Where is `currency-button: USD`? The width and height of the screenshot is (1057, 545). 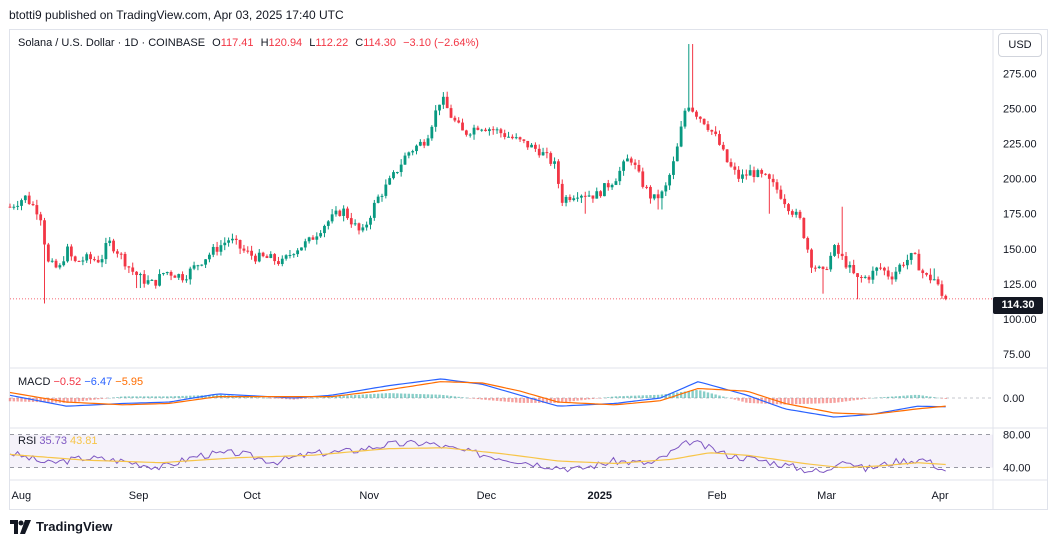 currency-button: USD is located at coordinates (1020, 45).